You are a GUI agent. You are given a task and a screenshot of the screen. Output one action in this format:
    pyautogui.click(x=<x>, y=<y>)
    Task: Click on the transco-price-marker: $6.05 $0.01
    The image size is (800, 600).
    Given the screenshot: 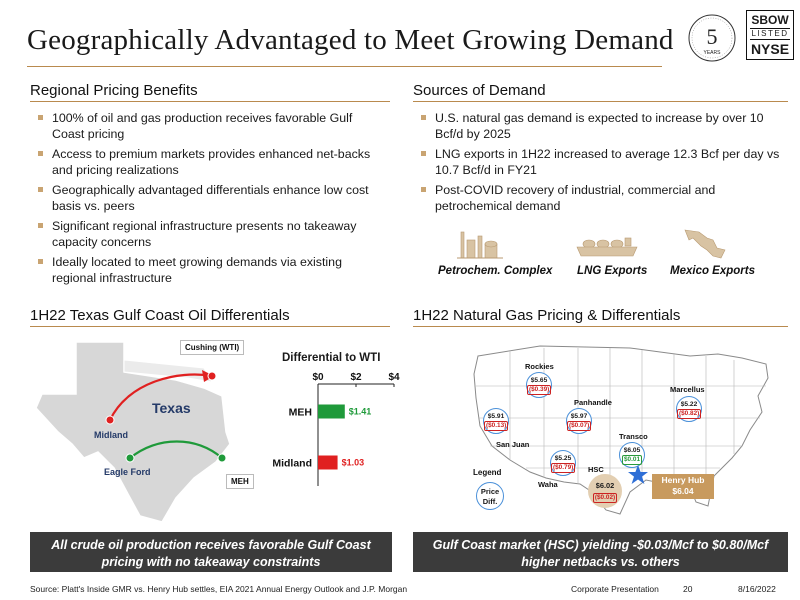 What is the action you would take?
    pyautogui.click(x=632, y=455)
    